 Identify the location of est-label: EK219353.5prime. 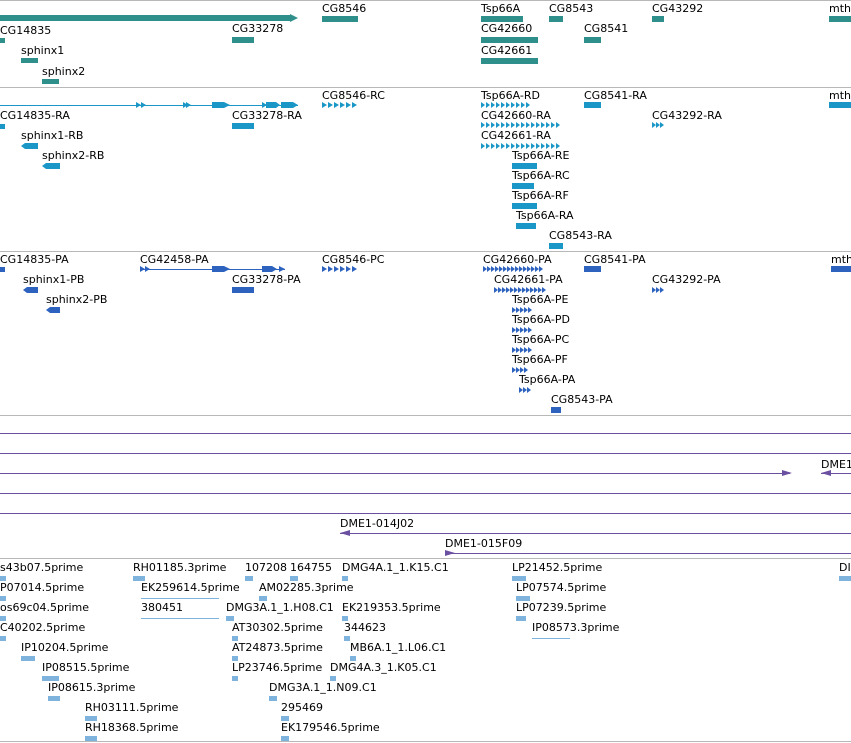
(391, 607).